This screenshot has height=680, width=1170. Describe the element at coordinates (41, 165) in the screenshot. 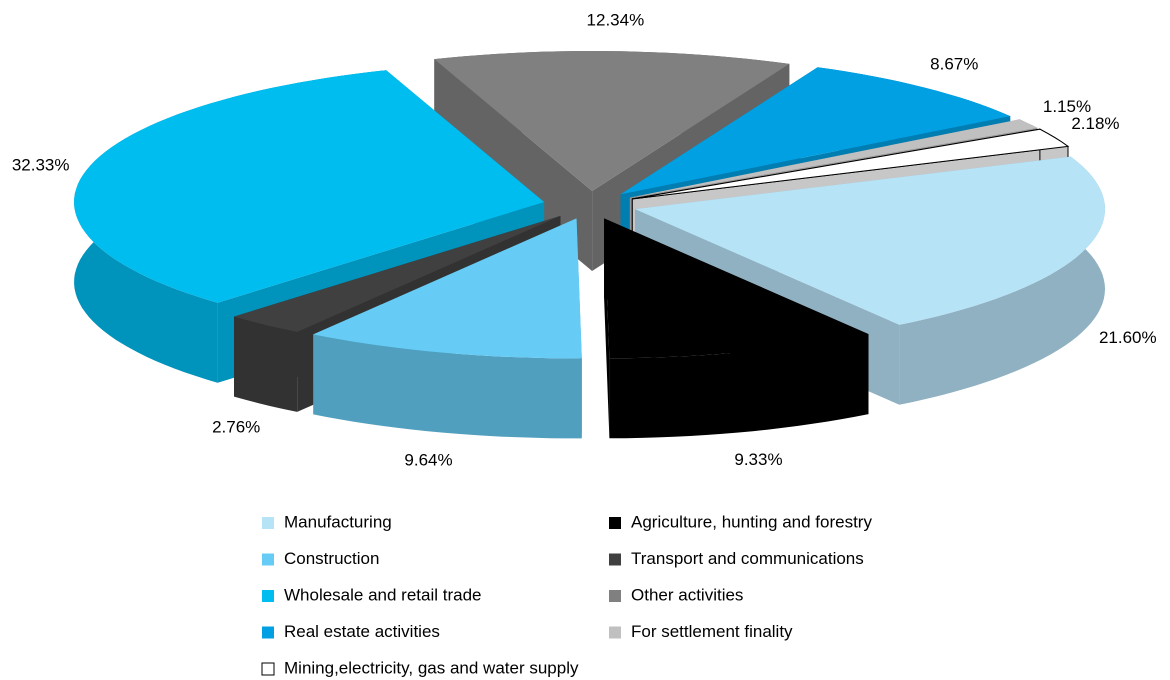

I see `data-label: 32.33%` at that location.